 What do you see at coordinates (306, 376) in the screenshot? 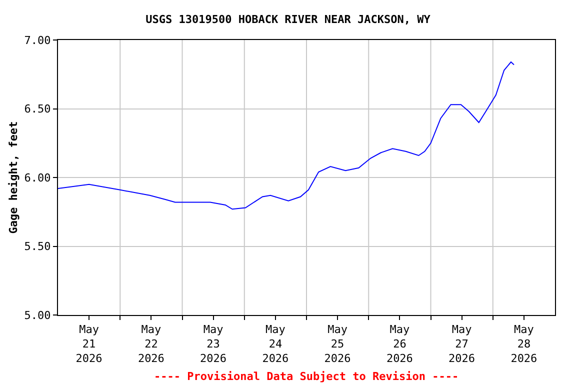
I see `text: ---- Provisional Data Subject to Revision ----` at bounding box center [306, 376].